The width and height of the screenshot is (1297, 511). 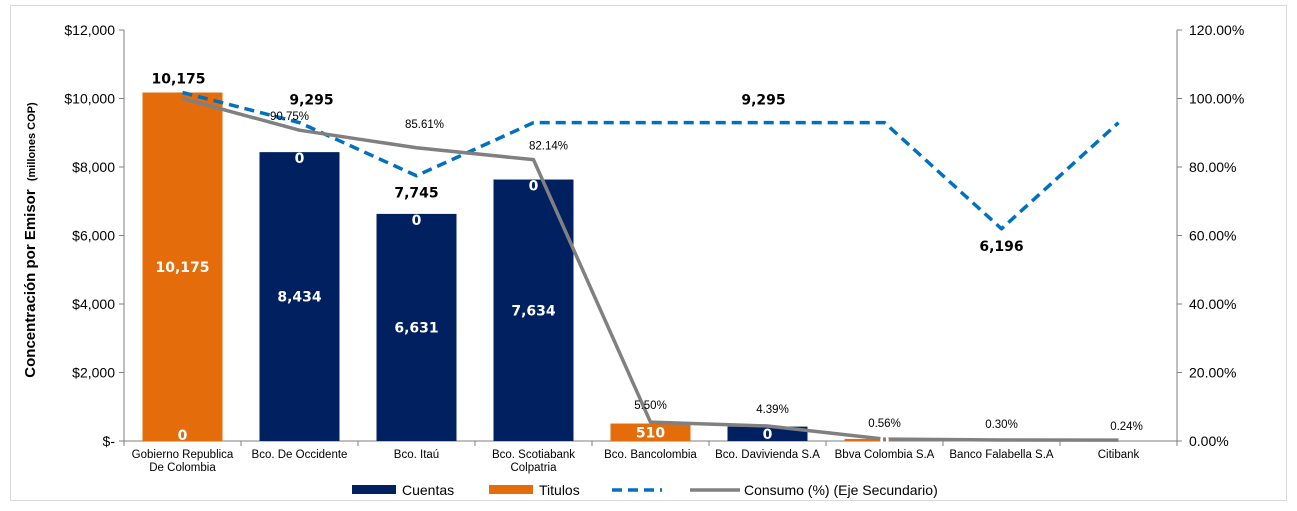 What do you see at coordinates (289, 117) in the screenshot?
I see `consumo-data-label: 90.75%` at bounding box center [289, 117].